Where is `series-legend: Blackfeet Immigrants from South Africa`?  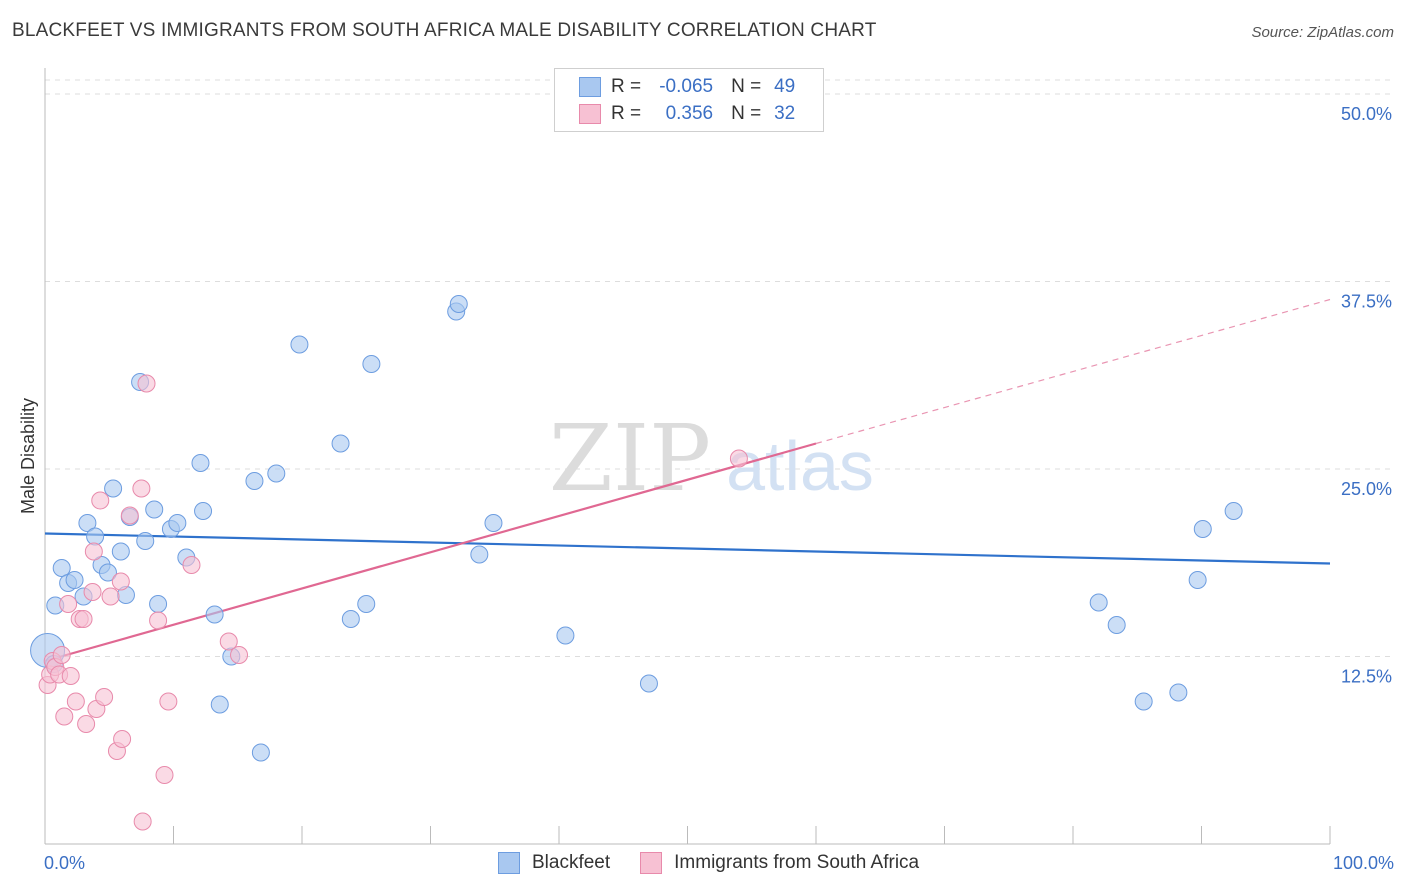
series-legend: Blackfeet Immigrants from South Africa is located at coordinates (723, 863).